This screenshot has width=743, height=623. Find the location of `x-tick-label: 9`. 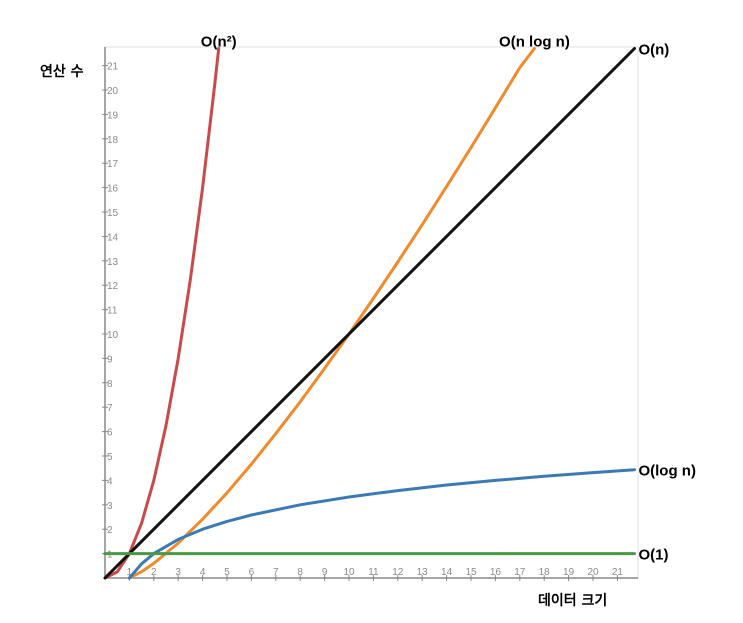

x-tick-label: 9 is located at coordinates (325, 572).